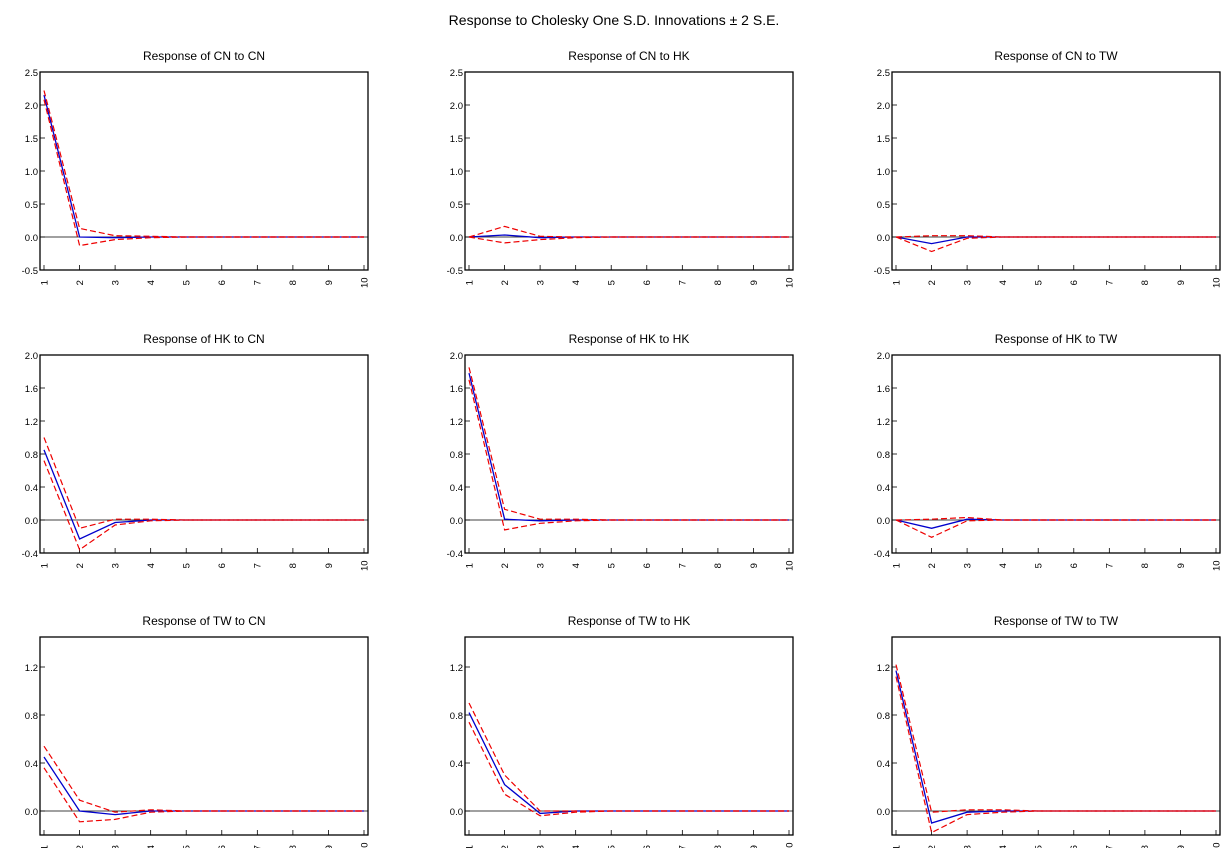 The height and width of the screenshot is (848, 1228). I want to click on upper-band-line, so click(203, 483).